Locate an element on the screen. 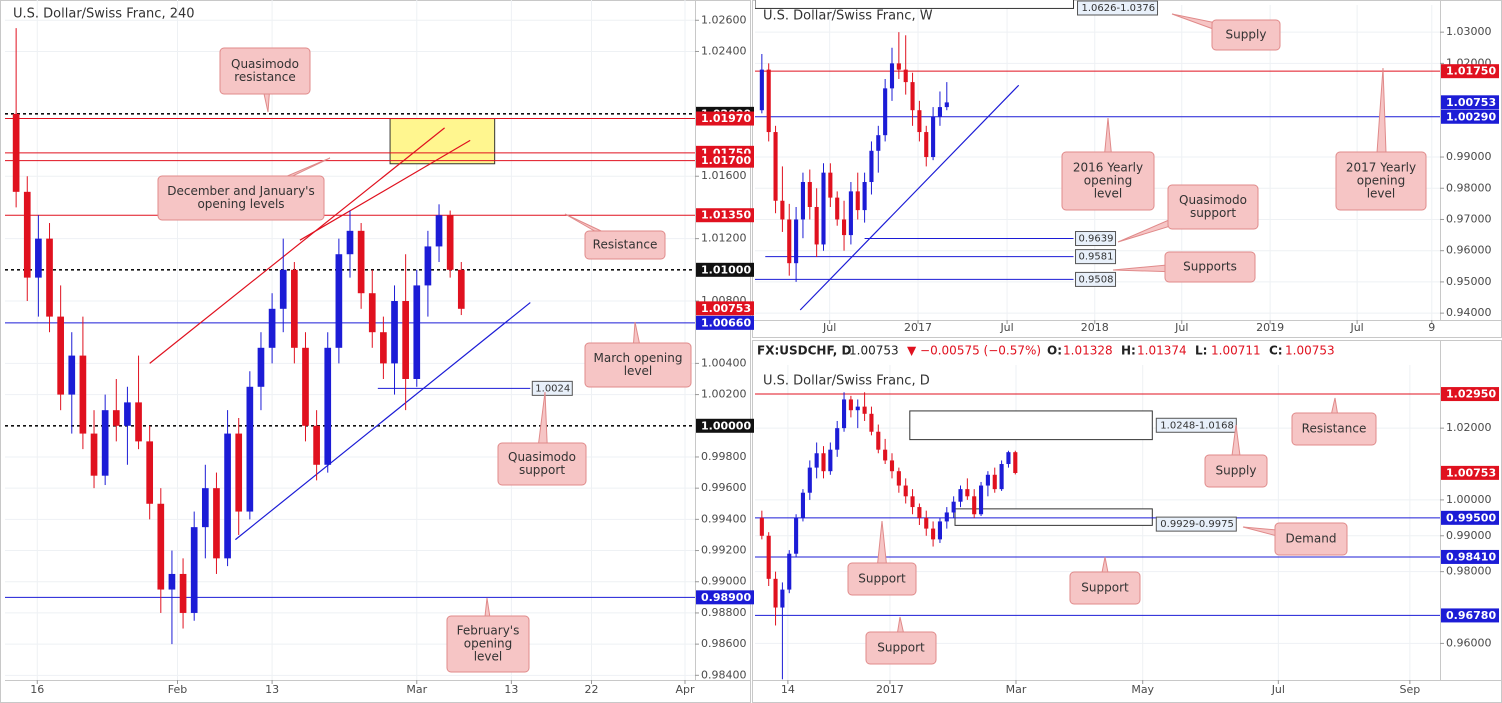 The image size is (1502, 703). price-tag-label: 0.98410 is located at coordinates (1471, 556).